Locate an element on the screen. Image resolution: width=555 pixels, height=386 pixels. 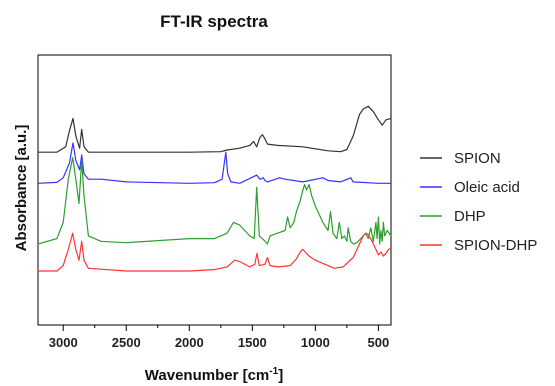
x-tick-label: 2500 is located at coordinates (126, 342).